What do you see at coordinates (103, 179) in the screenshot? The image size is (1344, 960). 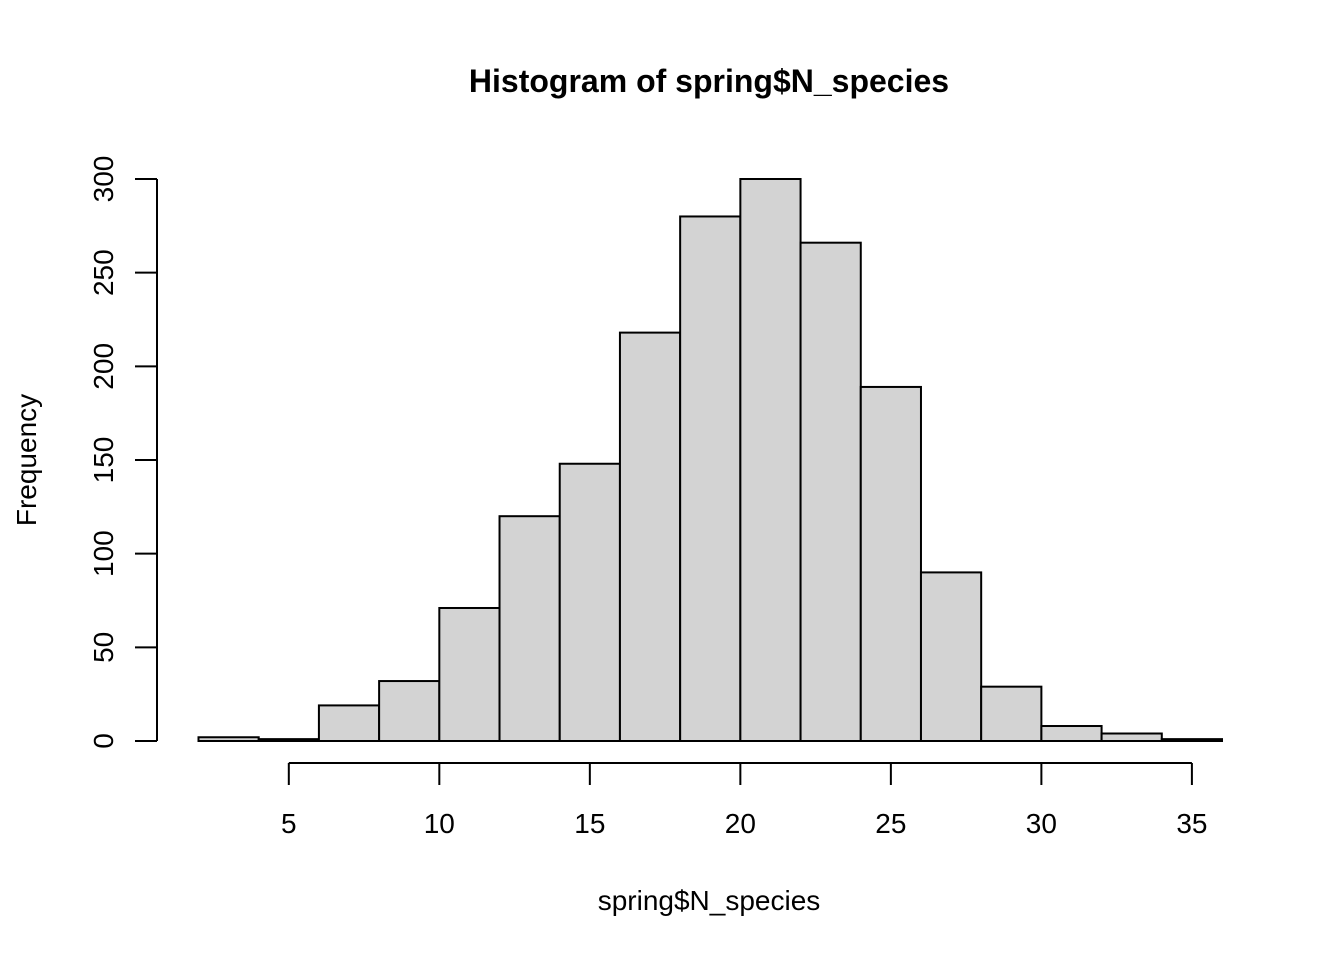 I see `y-tick-label: 300` at bounding box center [103, 179].